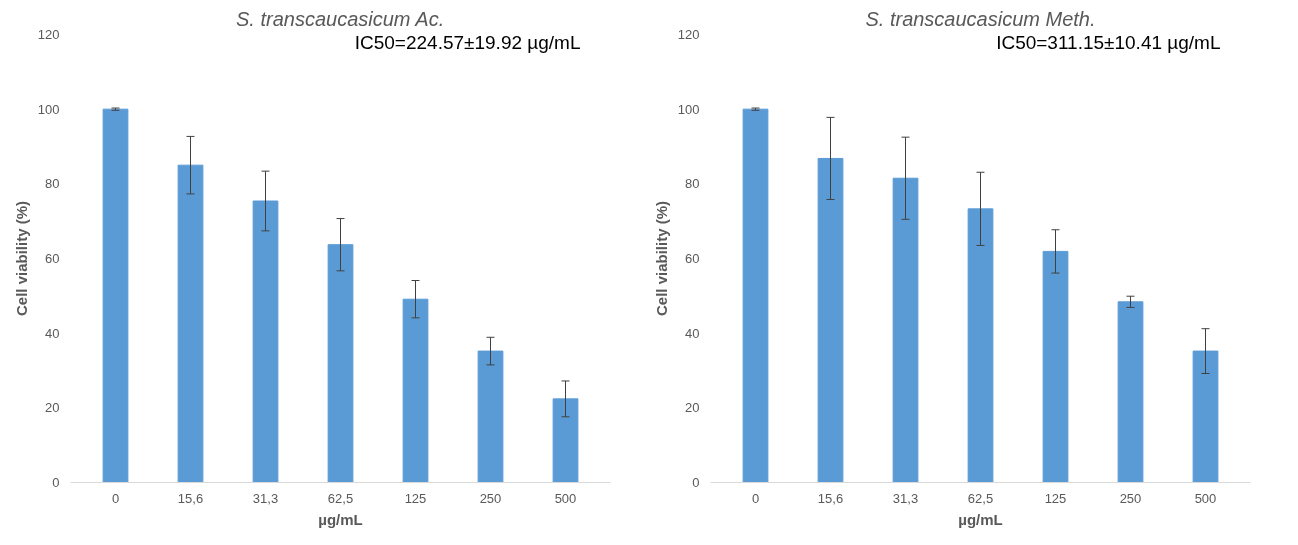  Describe the element at coordinates (980, 18) in the screenshot. I see `chart-title: S. transcaucasicum Meth.` at that location.